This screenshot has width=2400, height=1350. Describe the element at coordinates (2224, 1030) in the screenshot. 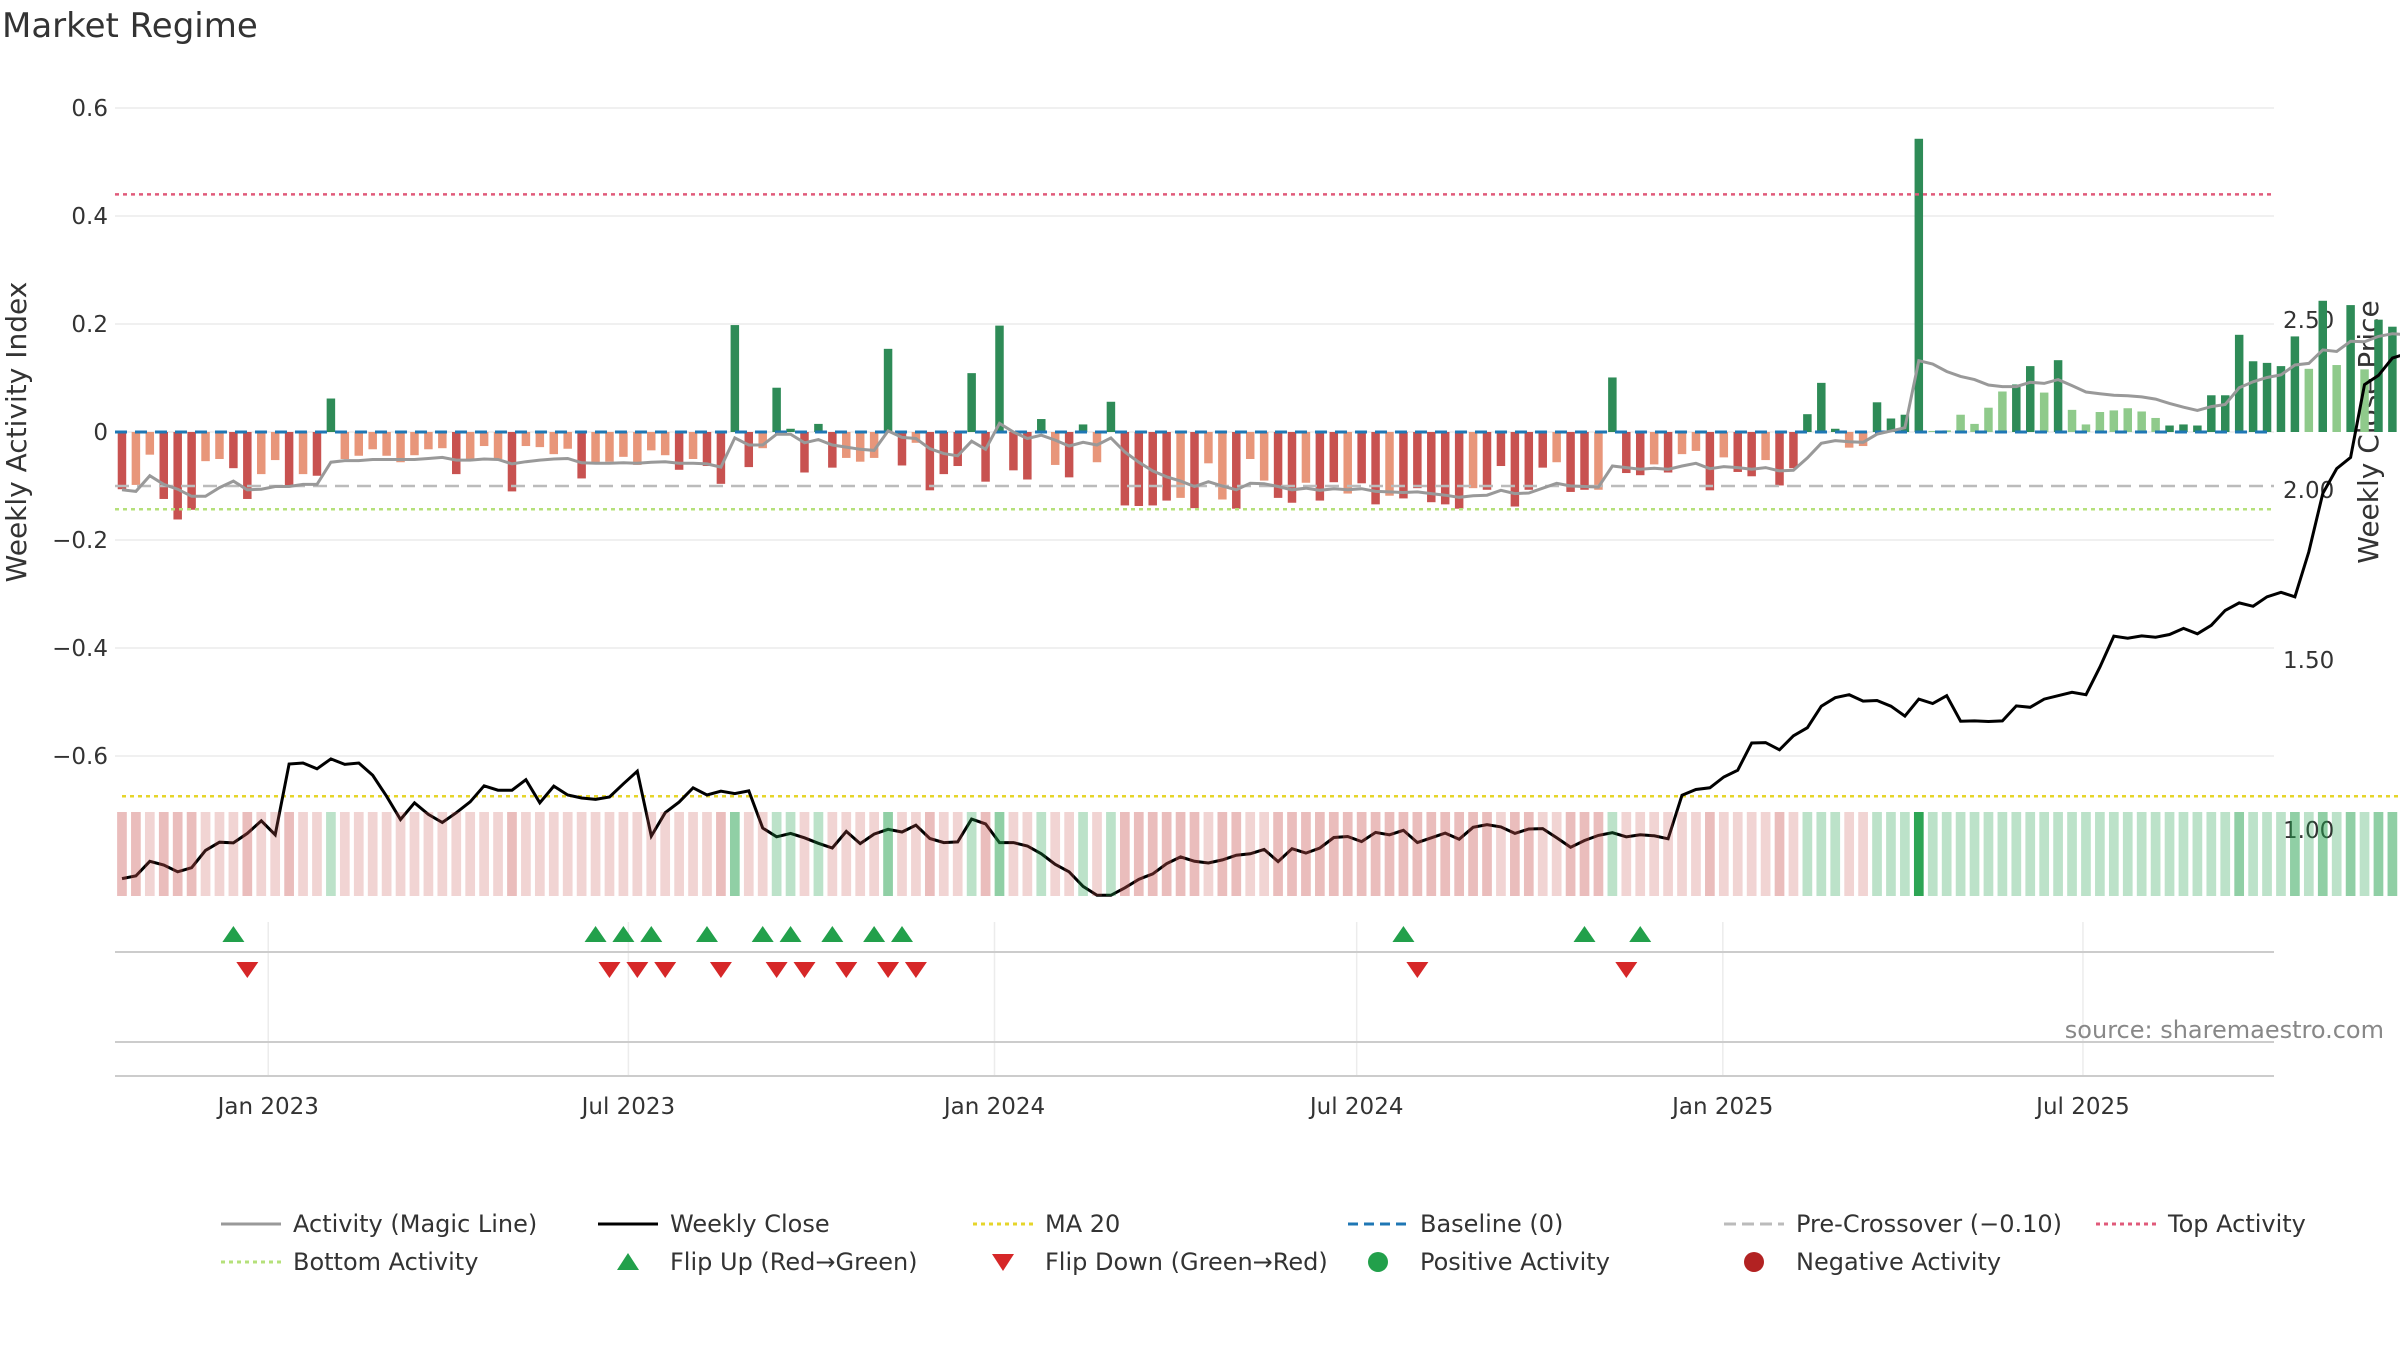

I see `source-note: source: sharemaestro.com` at that location.